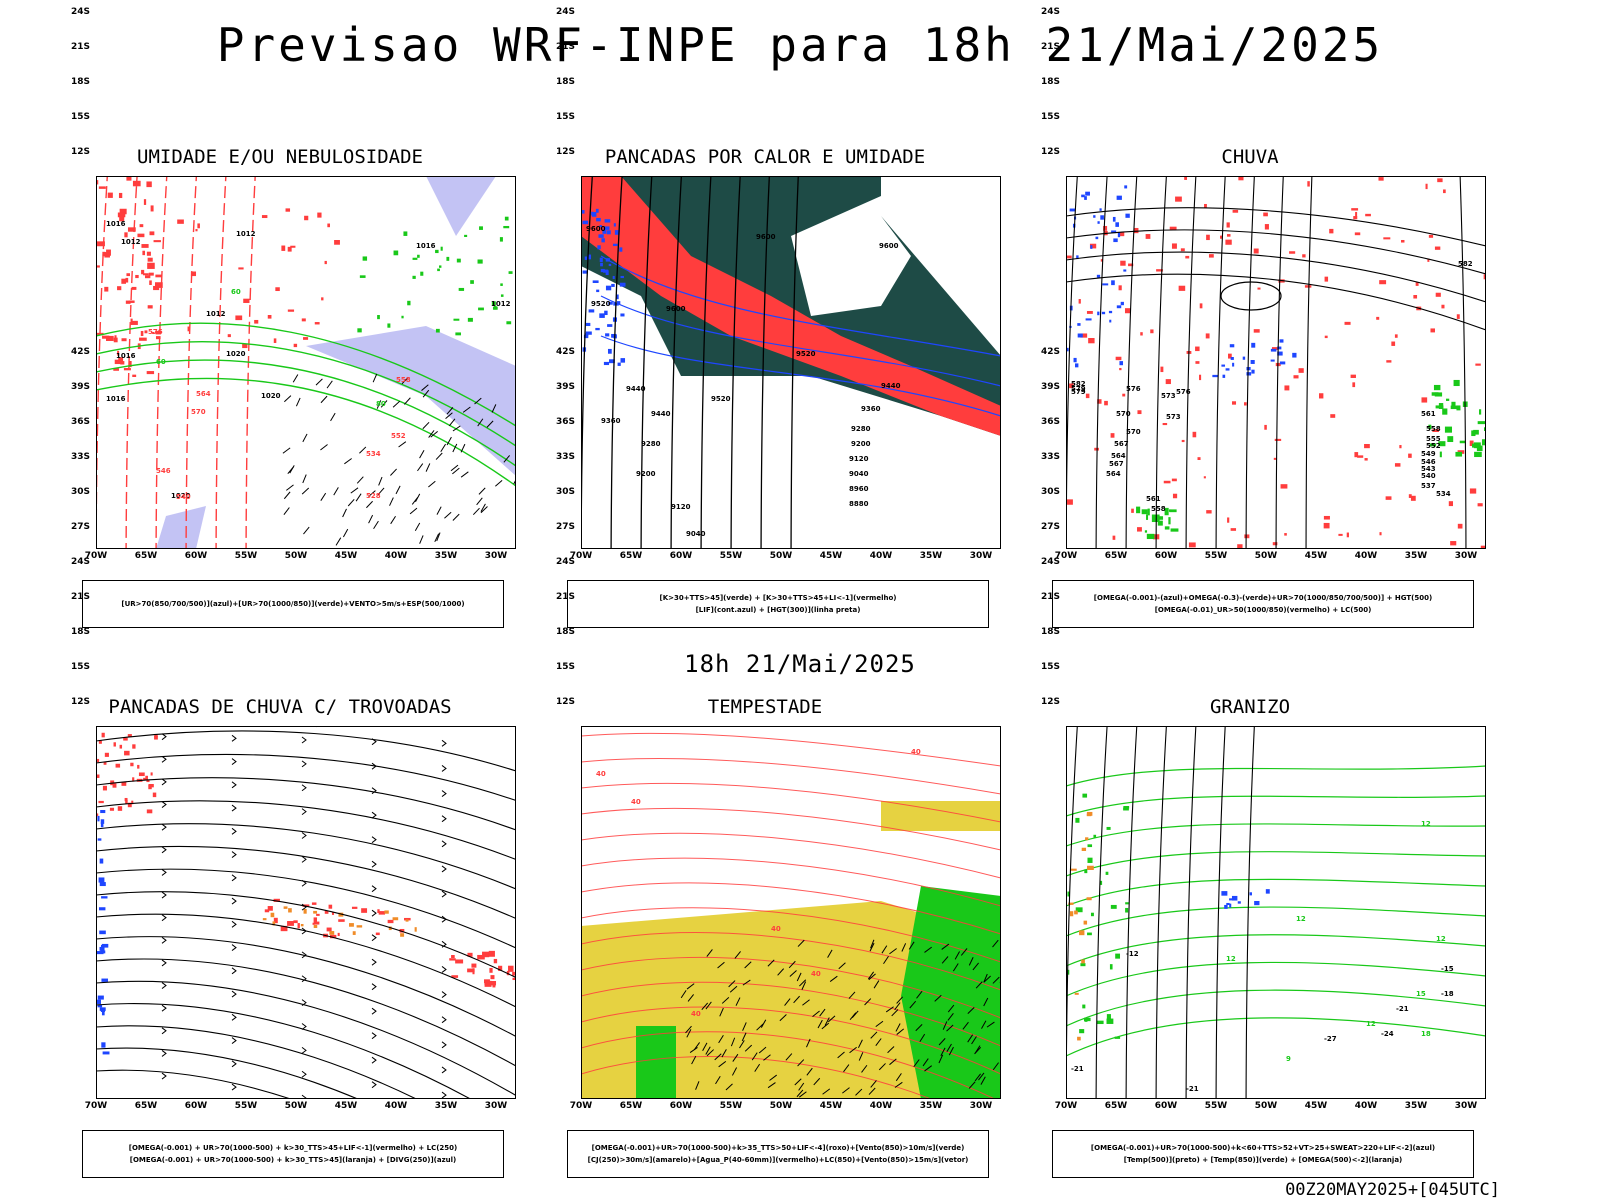  I want to click on panel-title: GRANIZO, so click(1250, 707).